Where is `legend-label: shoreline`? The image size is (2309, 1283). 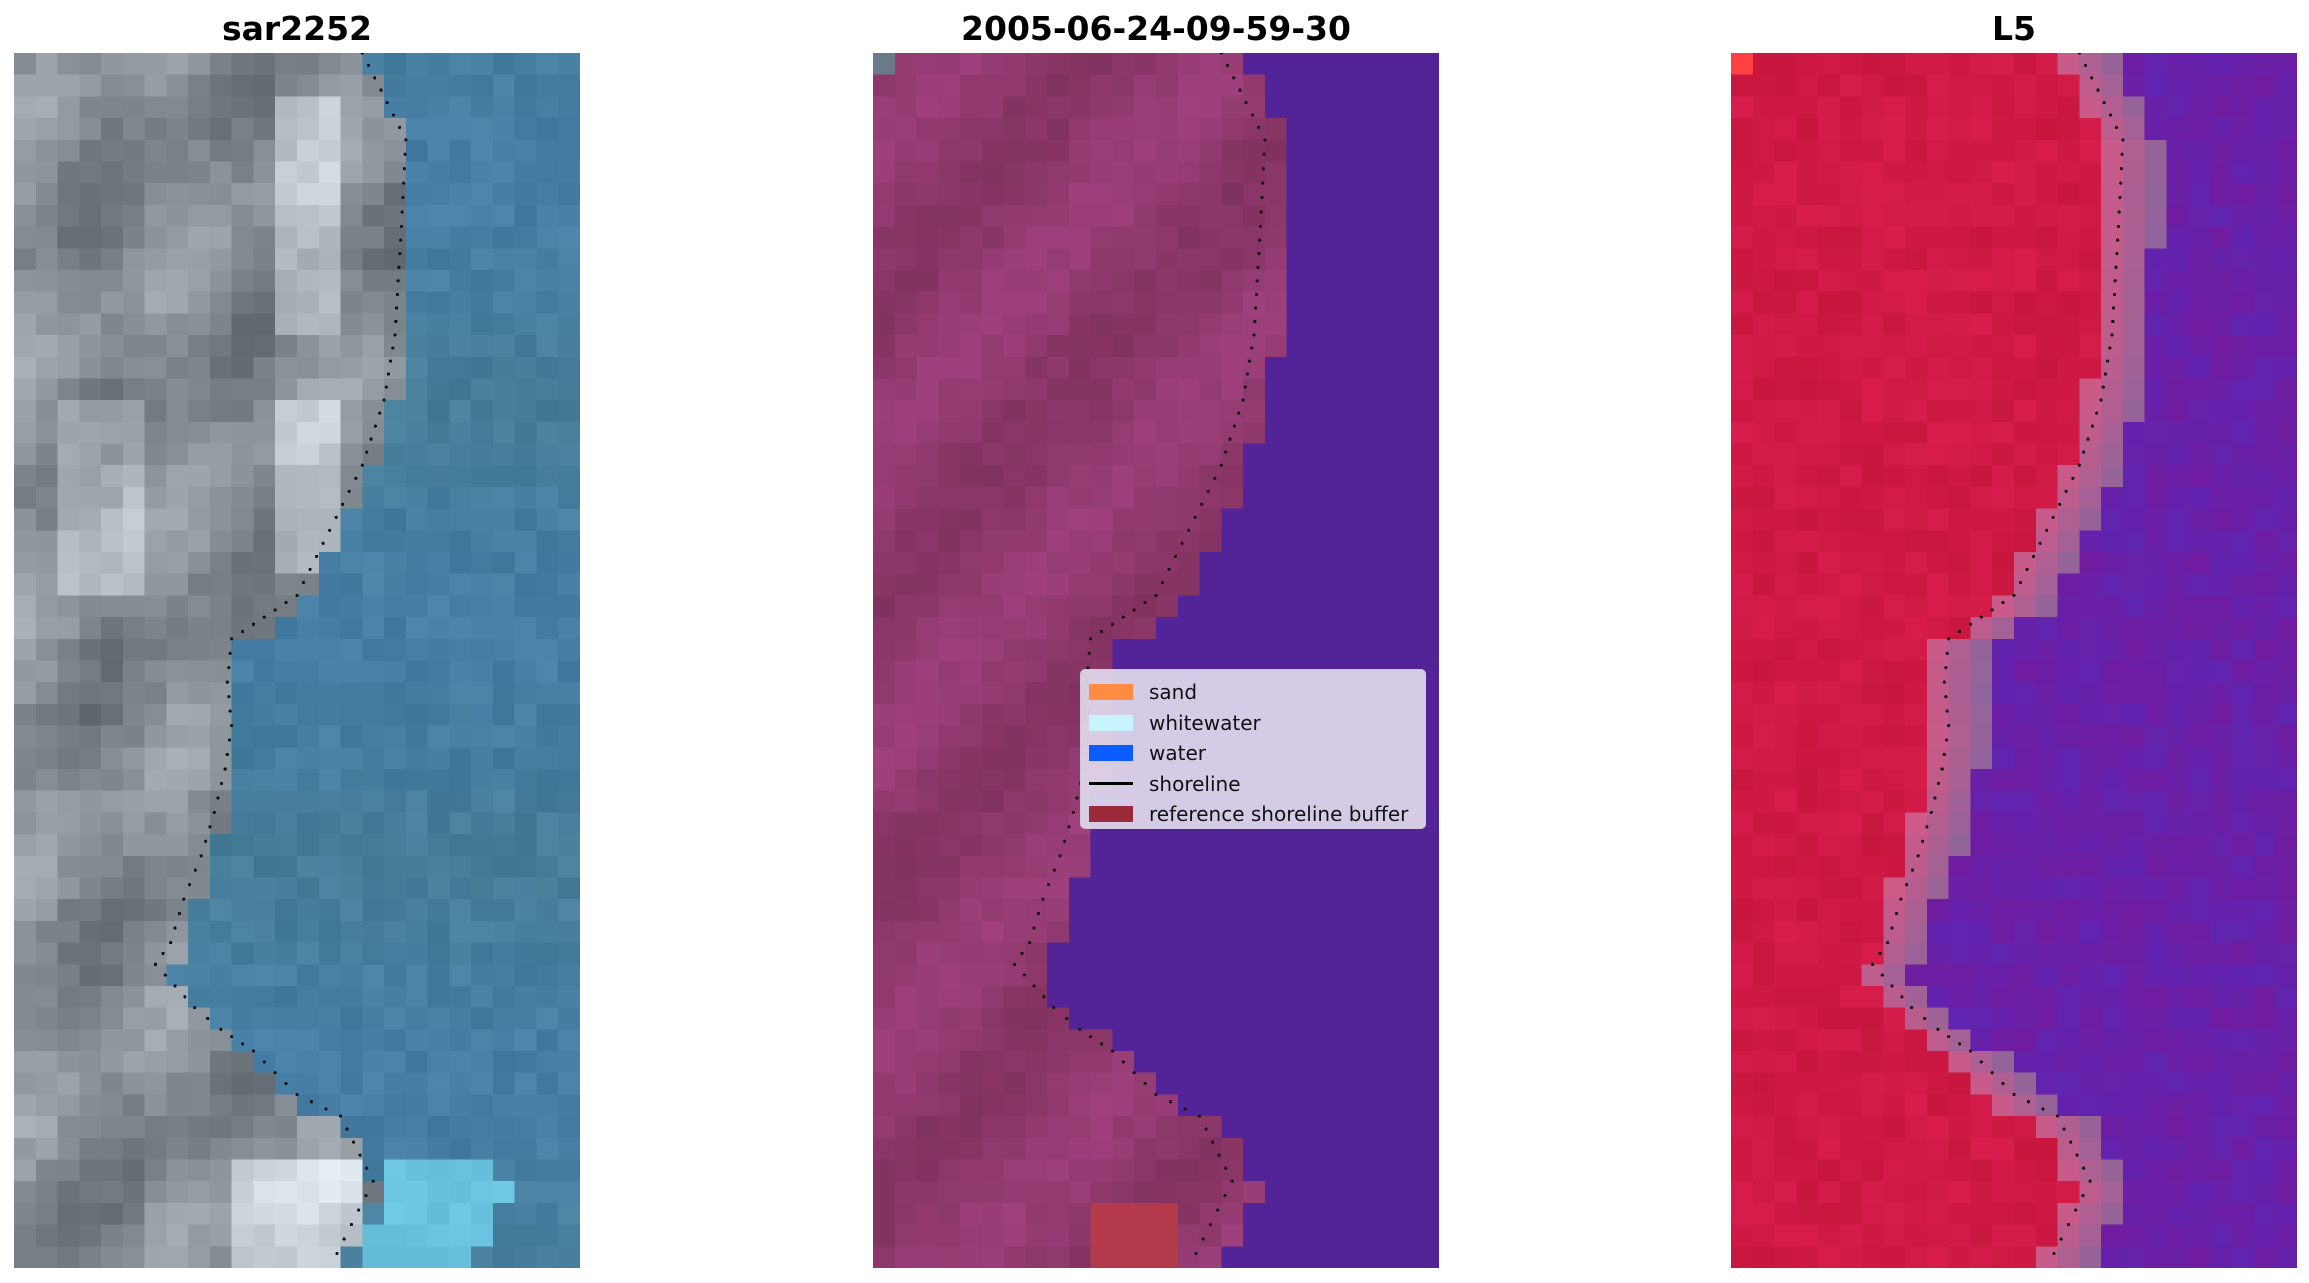 legend-label: shoreline is located at coordinates (1195, 783).